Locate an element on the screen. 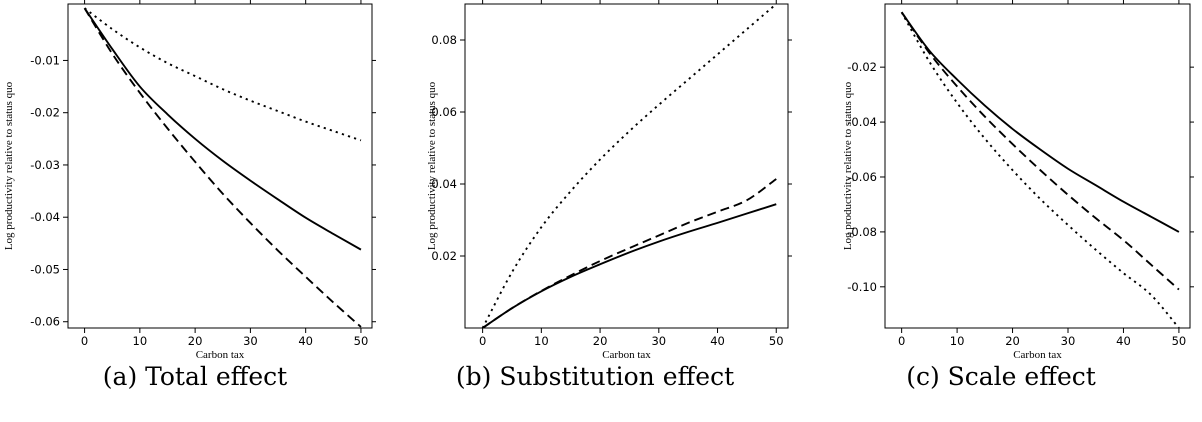 This screenshot has height=422, width=1202. y-tick-label: 0.02 is located at coordinates (444, 256).